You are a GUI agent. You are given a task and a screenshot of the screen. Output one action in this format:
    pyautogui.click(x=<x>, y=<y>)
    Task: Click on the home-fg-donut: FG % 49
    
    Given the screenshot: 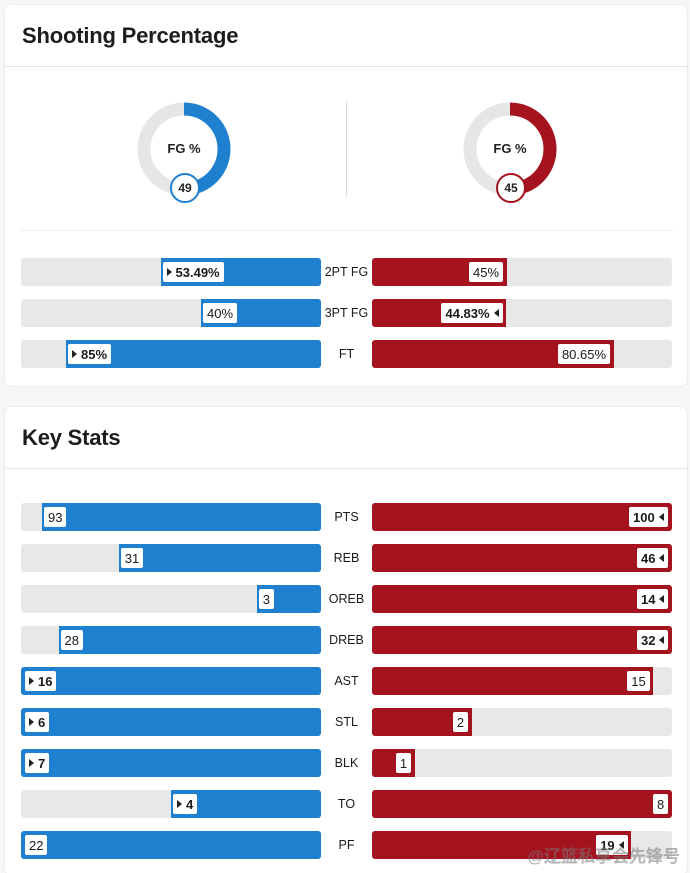 What is the action you would take?
    pyautogui.click(x=184, y=152)
    